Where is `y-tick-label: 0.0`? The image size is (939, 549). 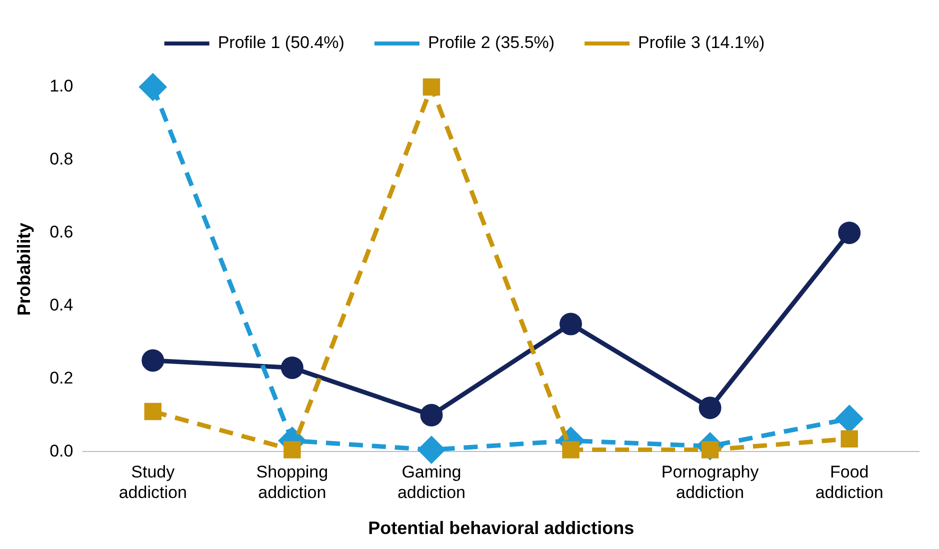 y-tick-label: 0.0 is located at coordinates (62, 450).